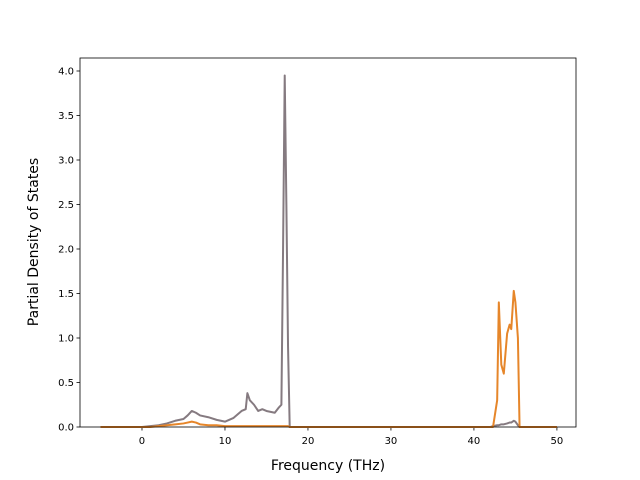 This screenshot has height=480, width=640. Describe the element at coordinates (66, 338) in the screenshot. I see `y-tick-label: 1.0` at that location.